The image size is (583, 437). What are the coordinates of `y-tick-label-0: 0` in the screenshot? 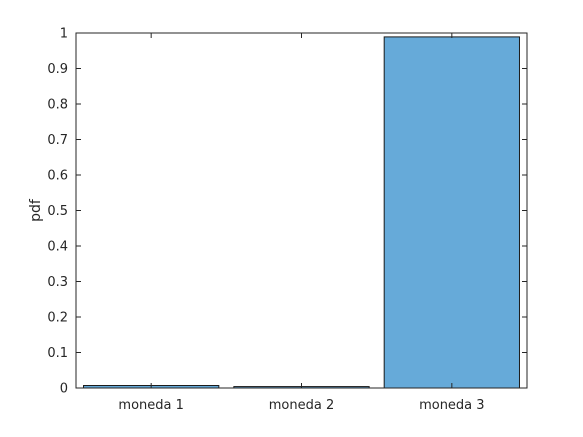 It's located at (64, 389).